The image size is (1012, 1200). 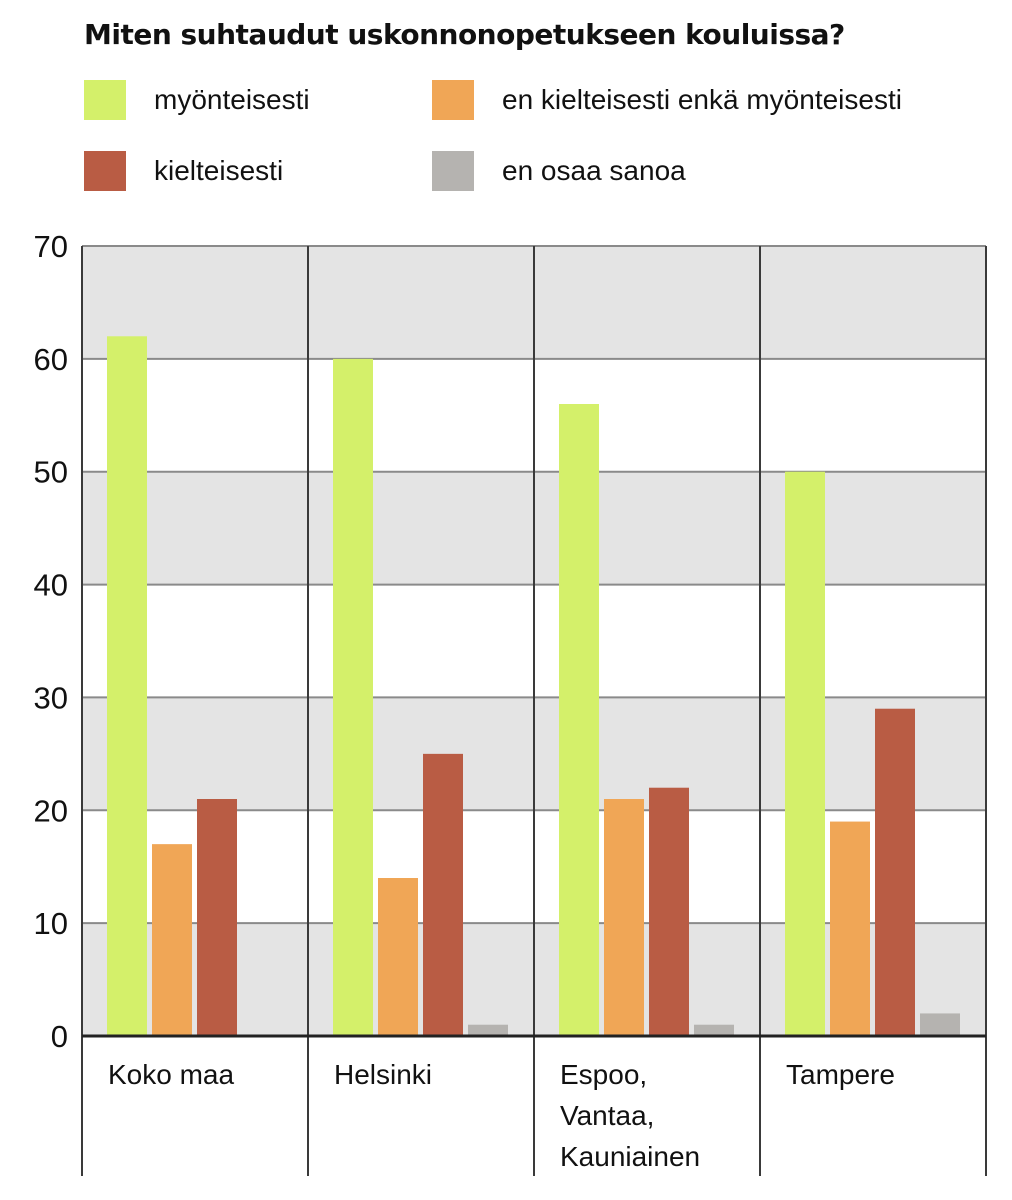 I want to click on legend-label-positive: myönteisesti, so click(x=232, y=99).